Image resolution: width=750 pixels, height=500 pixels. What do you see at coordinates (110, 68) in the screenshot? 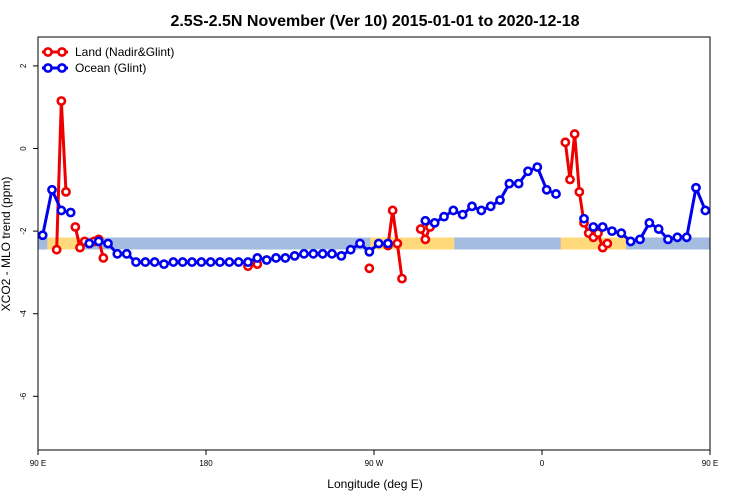
I see `ocean-legend-label: Ocean (Glint)` at bounding box center [110, 68].